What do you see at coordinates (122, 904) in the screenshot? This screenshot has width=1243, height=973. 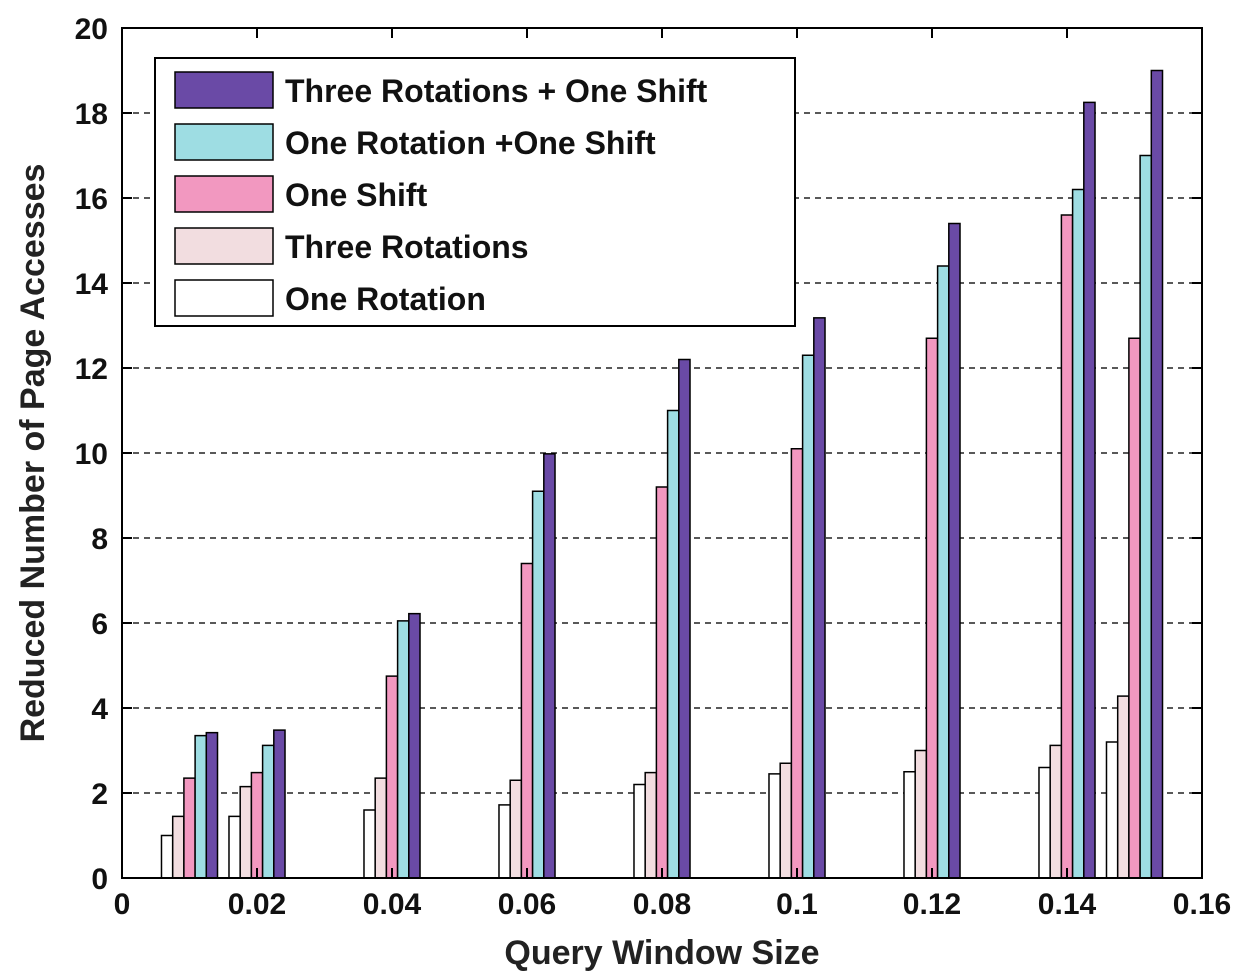 I see `x-tick-label: 0` at bounding box center [122, 904].